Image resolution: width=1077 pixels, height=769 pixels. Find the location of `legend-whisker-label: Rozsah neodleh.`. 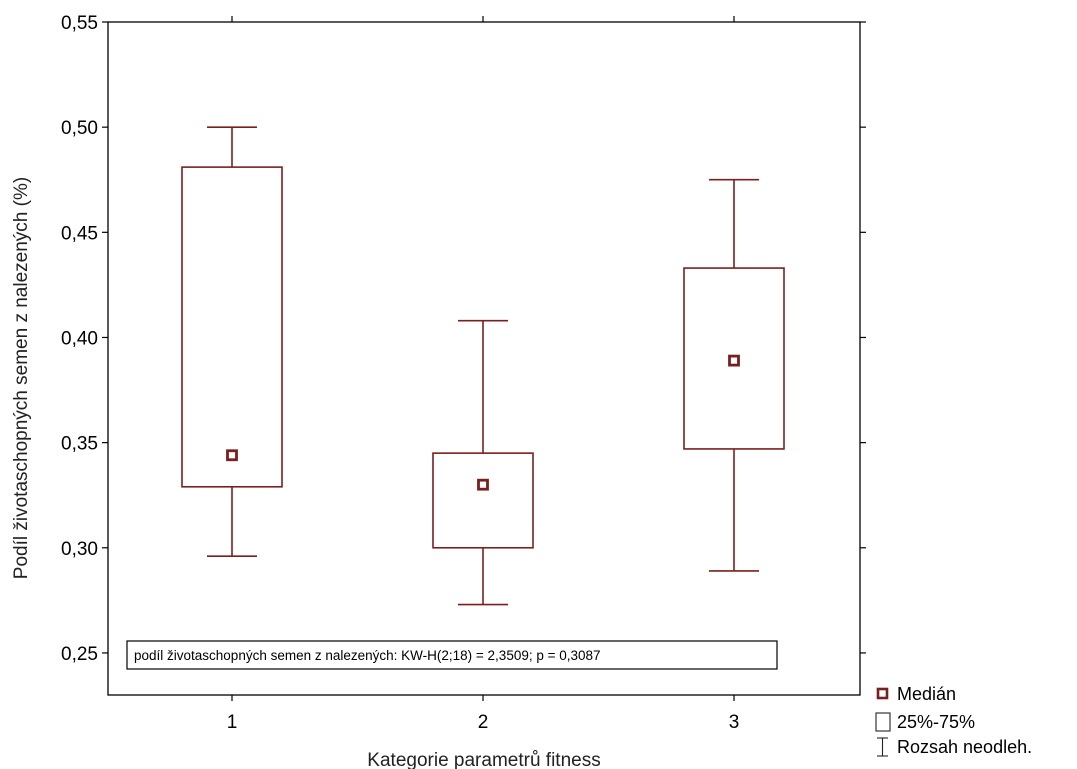

legend-whisker-label: Rozsah neodleh. is located at coordinates (964, 747).